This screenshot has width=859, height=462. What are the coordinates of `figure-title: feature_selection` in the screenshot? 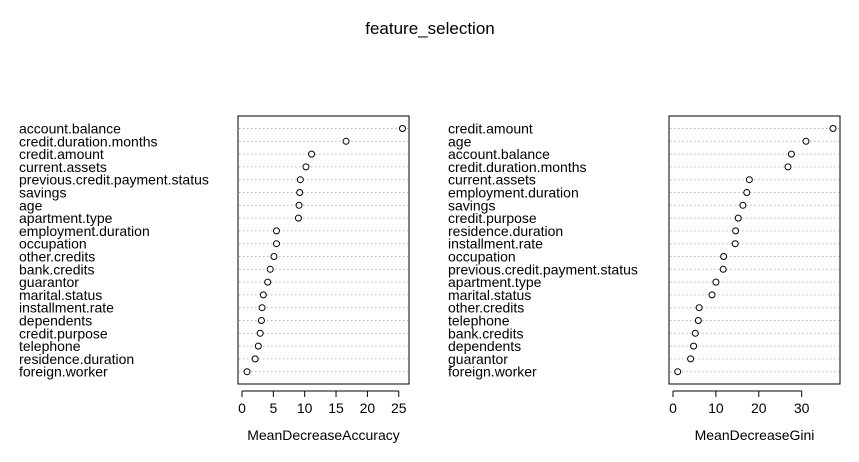 It's located at (429, 28).